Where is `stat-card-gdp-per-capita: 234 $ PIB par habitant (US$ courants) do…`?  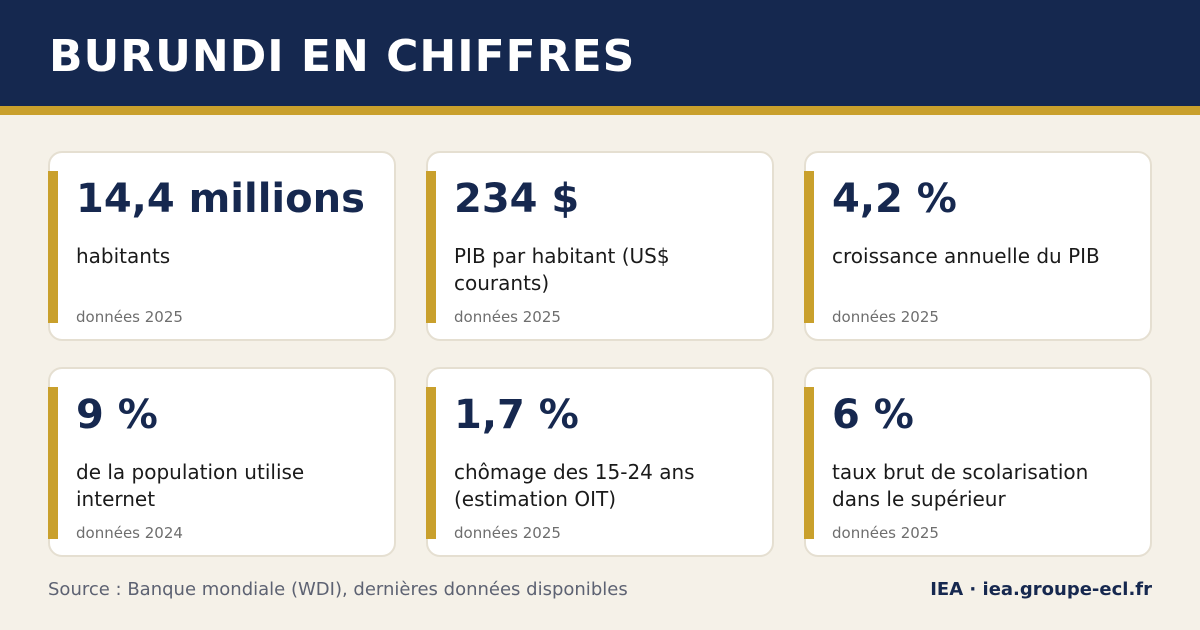
stat-card-gdp-per-capita: 234 $ PIB par habitant (US$ courants) do… is located at coordinates (600, 246).